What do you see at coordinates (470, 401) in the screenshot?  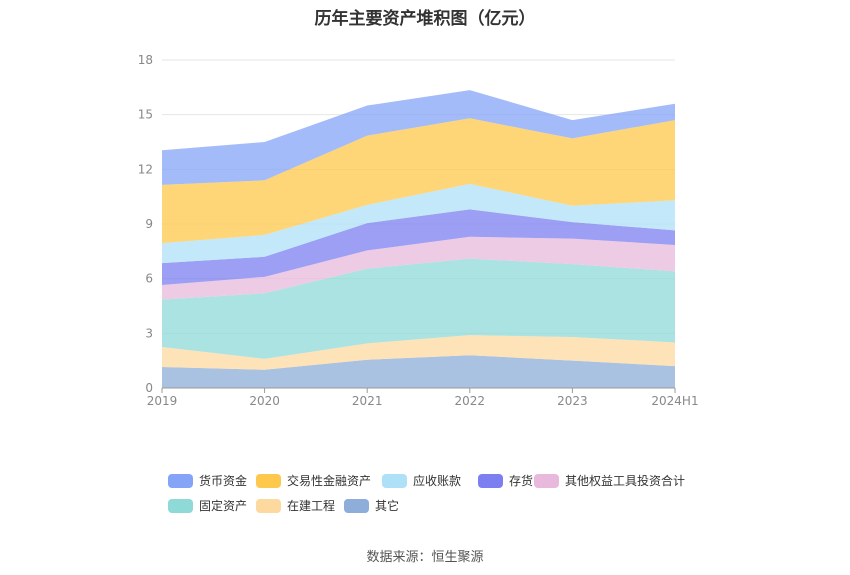 I see `x-tick-label: 2022` at bounding box center [470, 401].